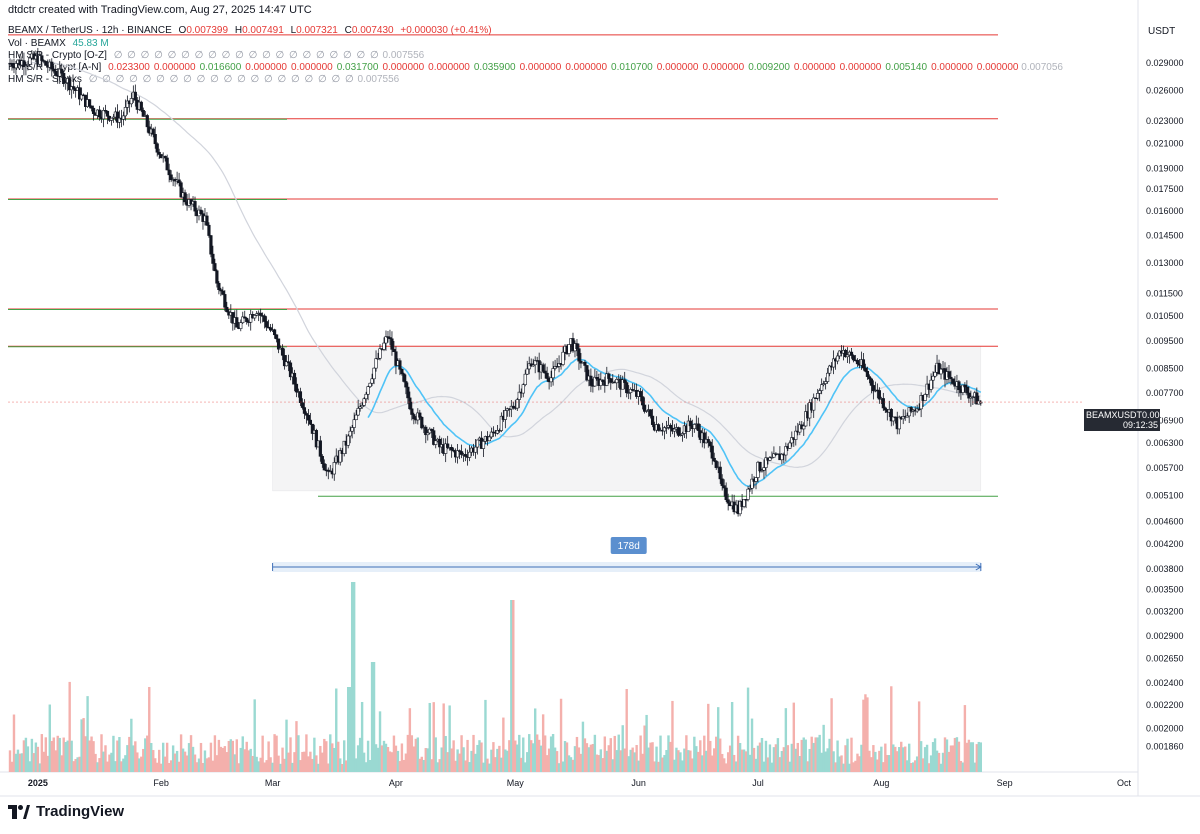  Describe the element at coordinates (317, 30) in the screenshot. I see `low-value: 0.007321` at that location.